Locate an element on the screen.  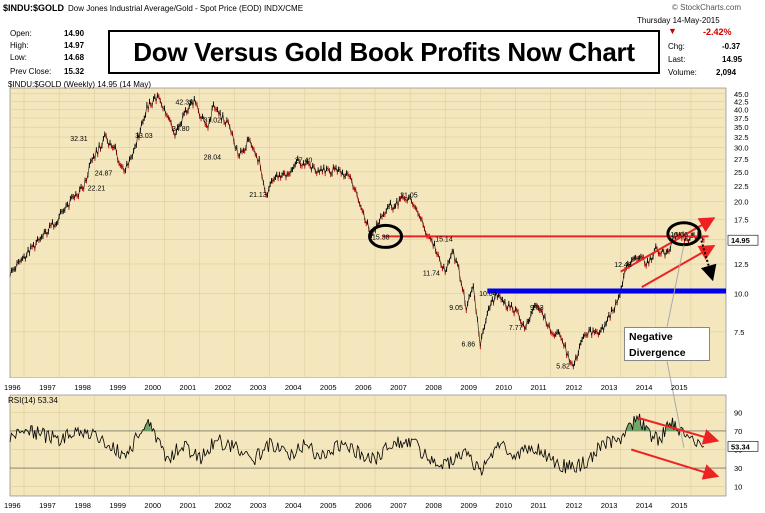
price-data-label: 9.05 is located at coordinates (456, 308).